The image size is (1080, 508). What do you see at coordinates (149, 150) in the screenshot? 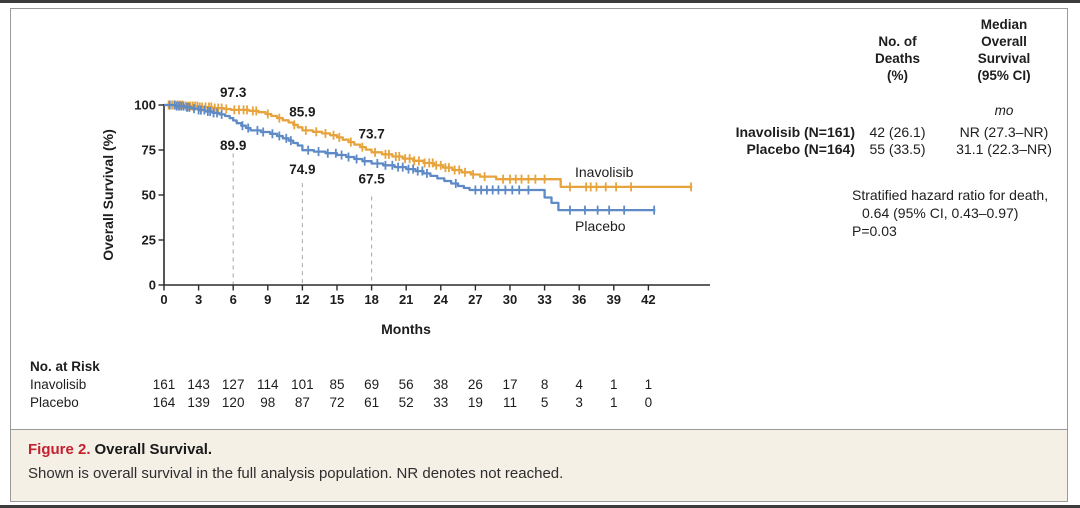
I see `y-tick-label: 75` at bounding box center [149, 150].